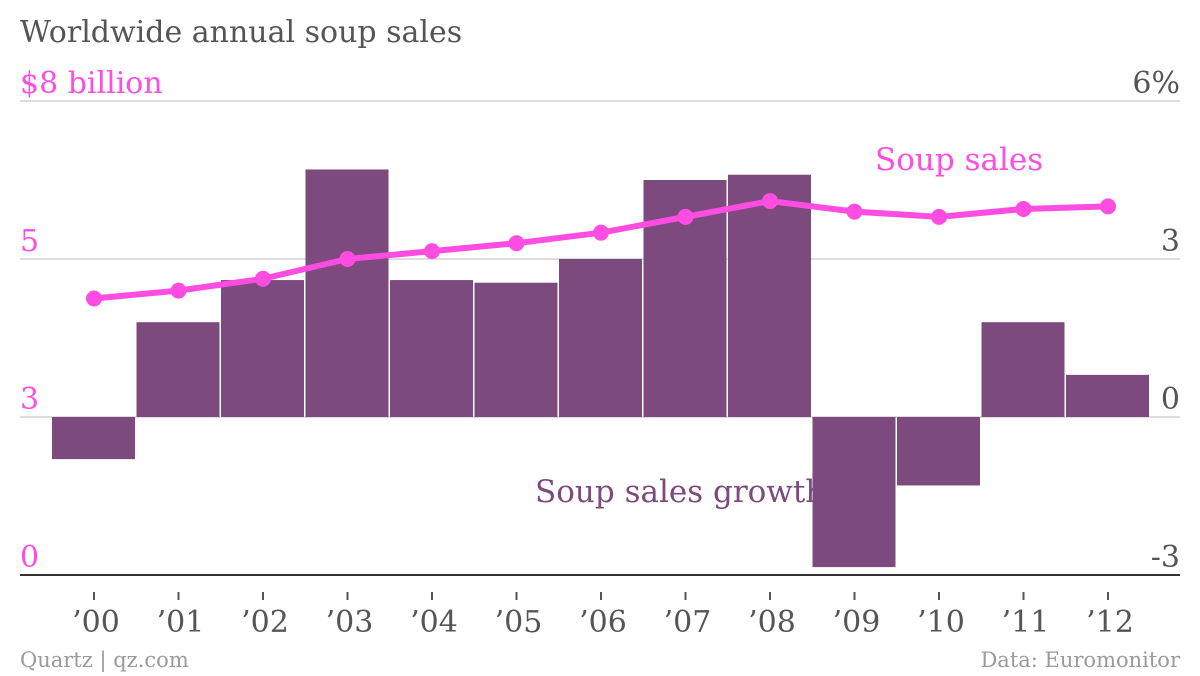  I want to click on line-series, so click(601, 250).